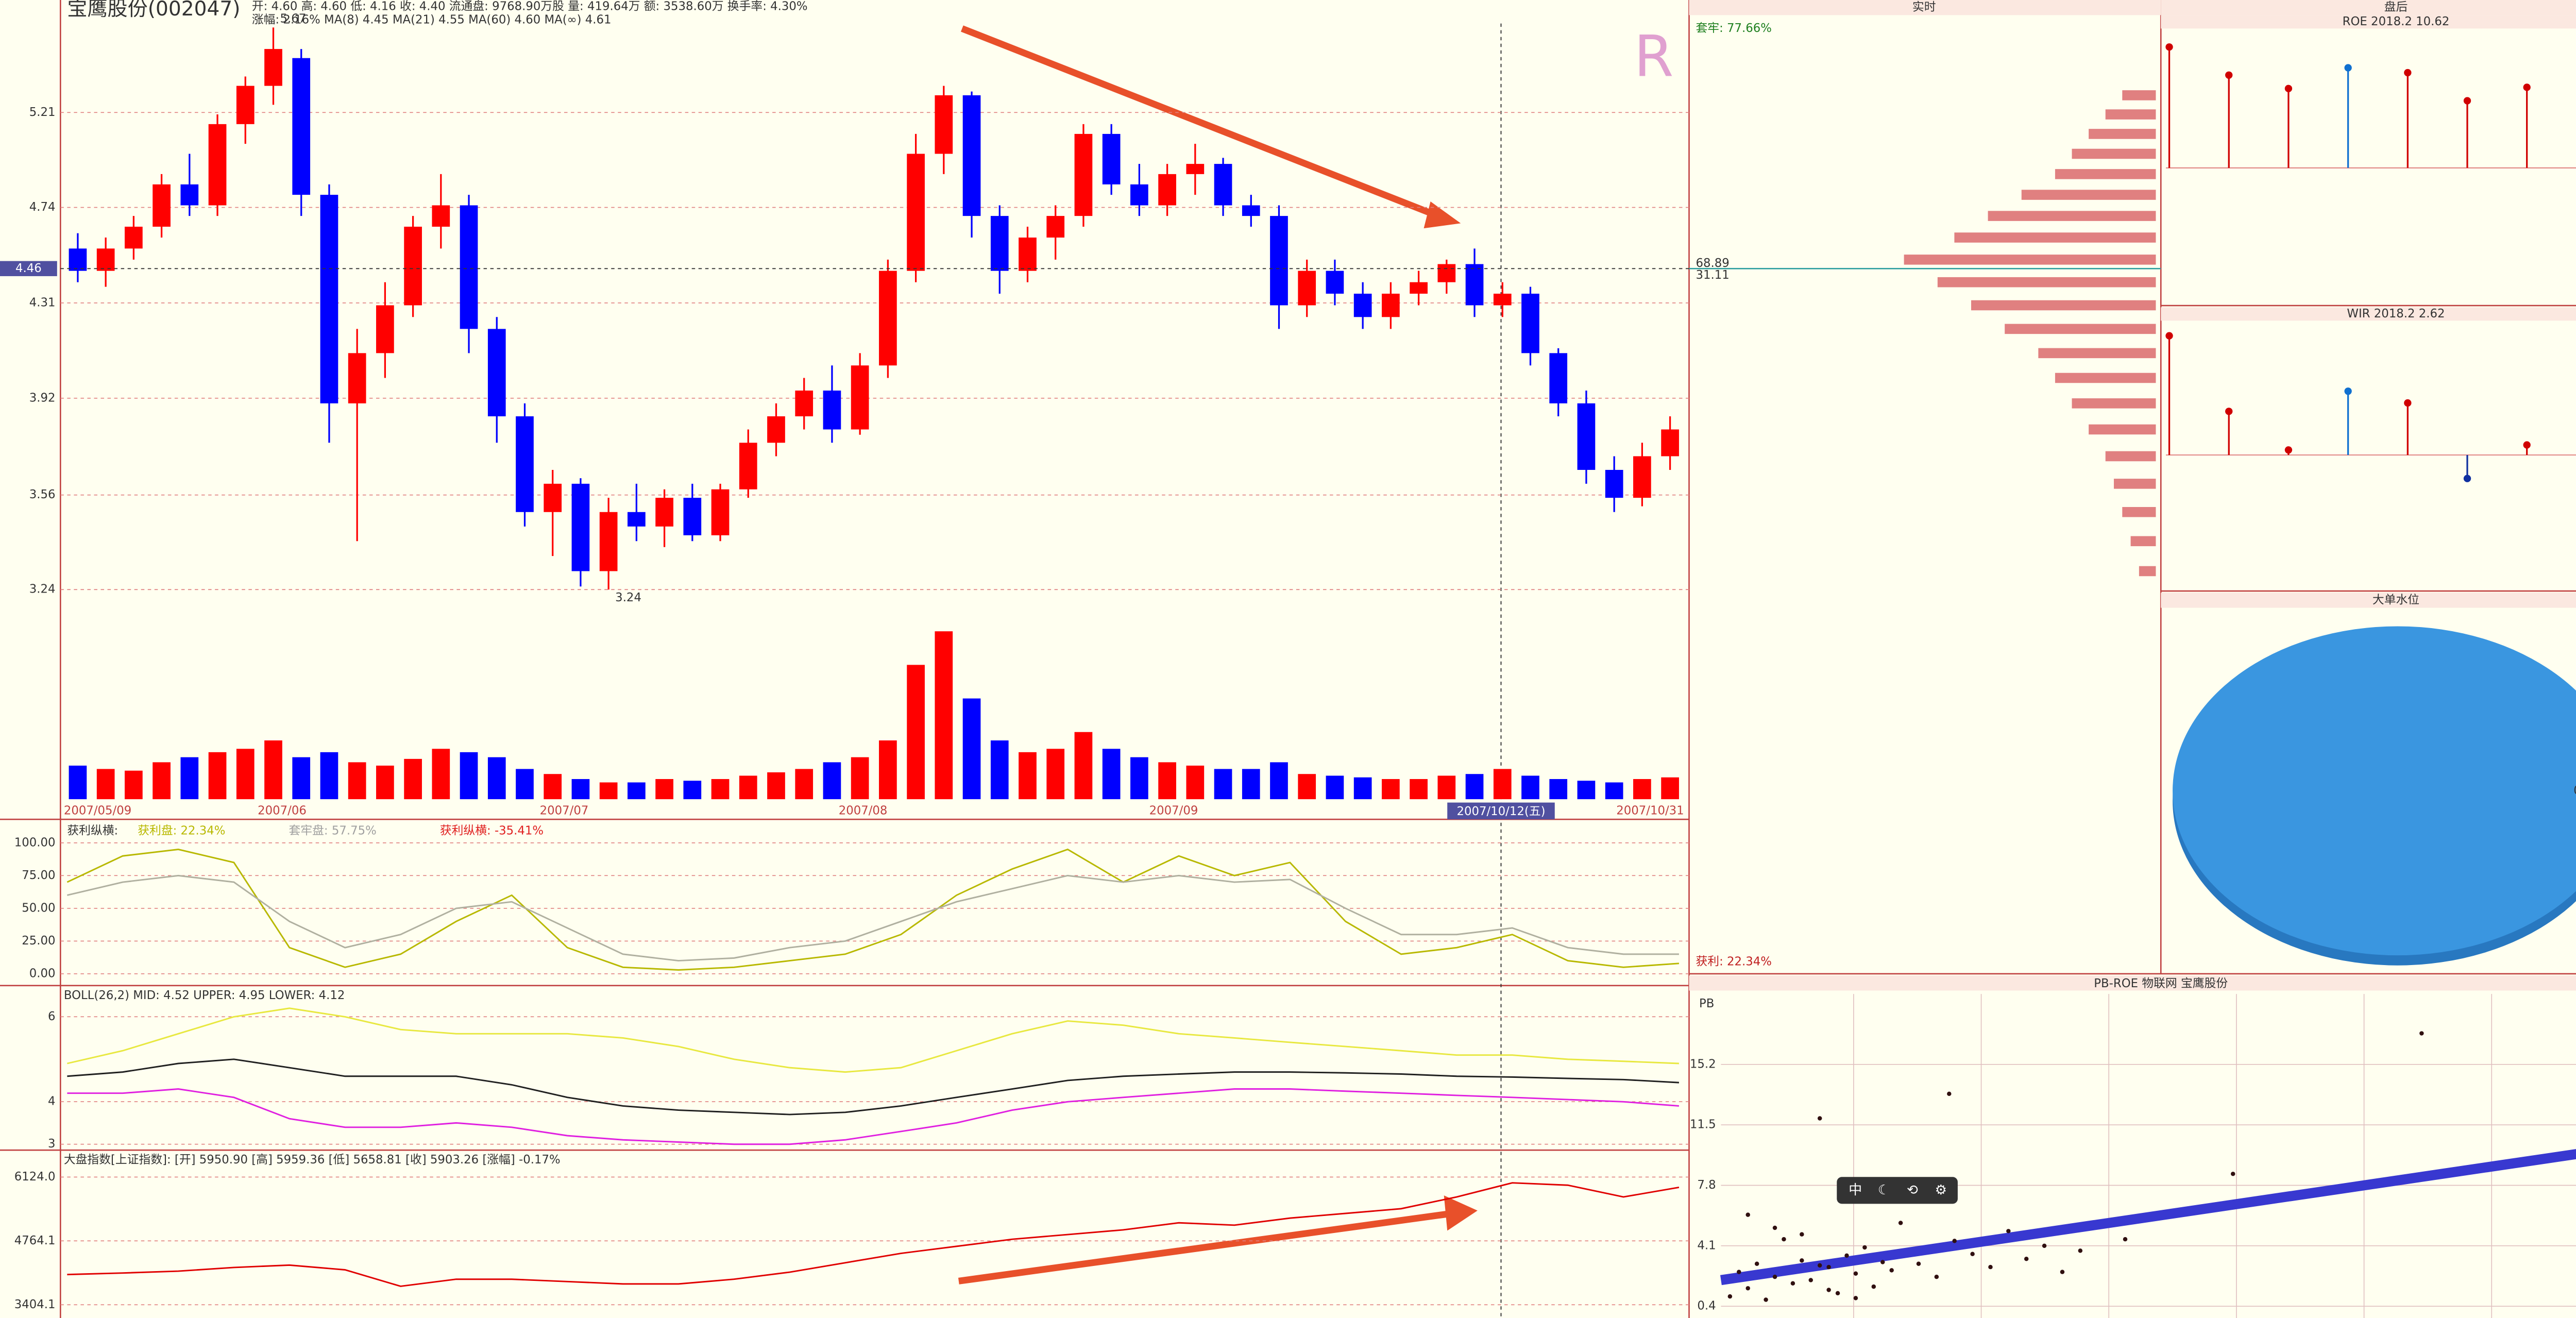 This screenshot has width=2576, height=1318. Describe the element at coordinates (1203, 124) in the screenshot. I see `arrow` at that location.